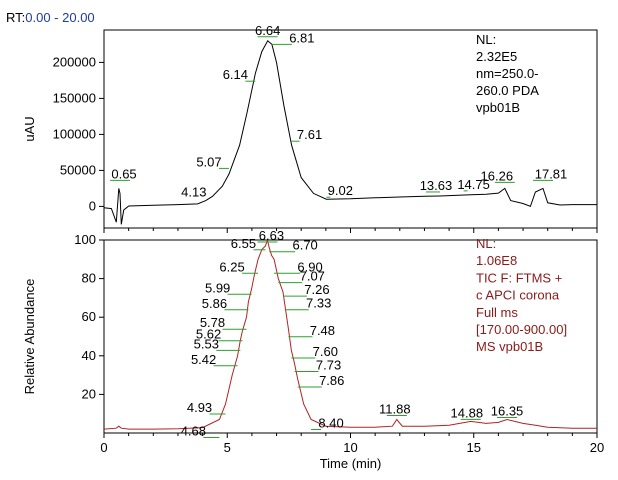  I want to click on panel-note-line: [170.00-900.00], so click(521, 329).